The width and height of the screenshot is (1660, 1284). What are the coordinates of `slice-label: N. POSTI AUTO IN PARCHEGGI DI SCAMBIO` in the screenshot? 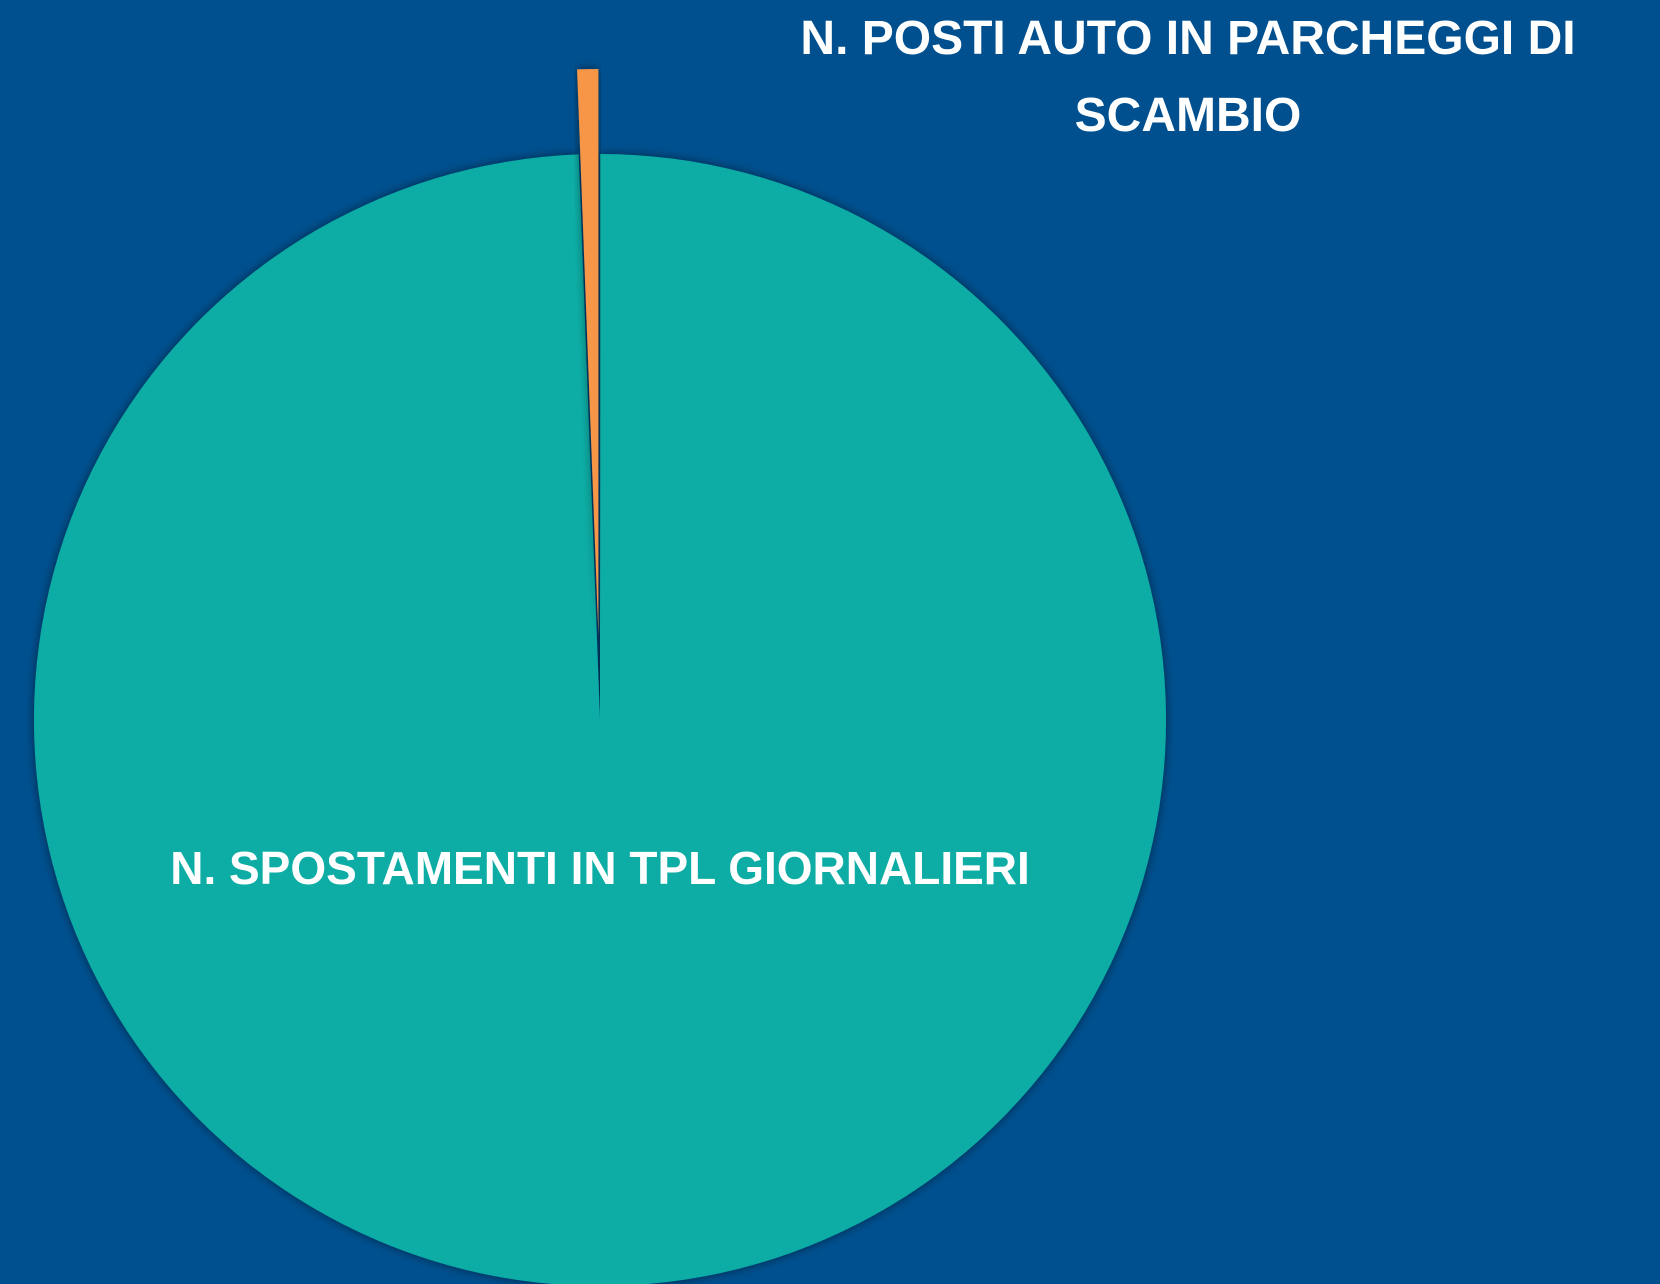 It's located at (1188, 77).